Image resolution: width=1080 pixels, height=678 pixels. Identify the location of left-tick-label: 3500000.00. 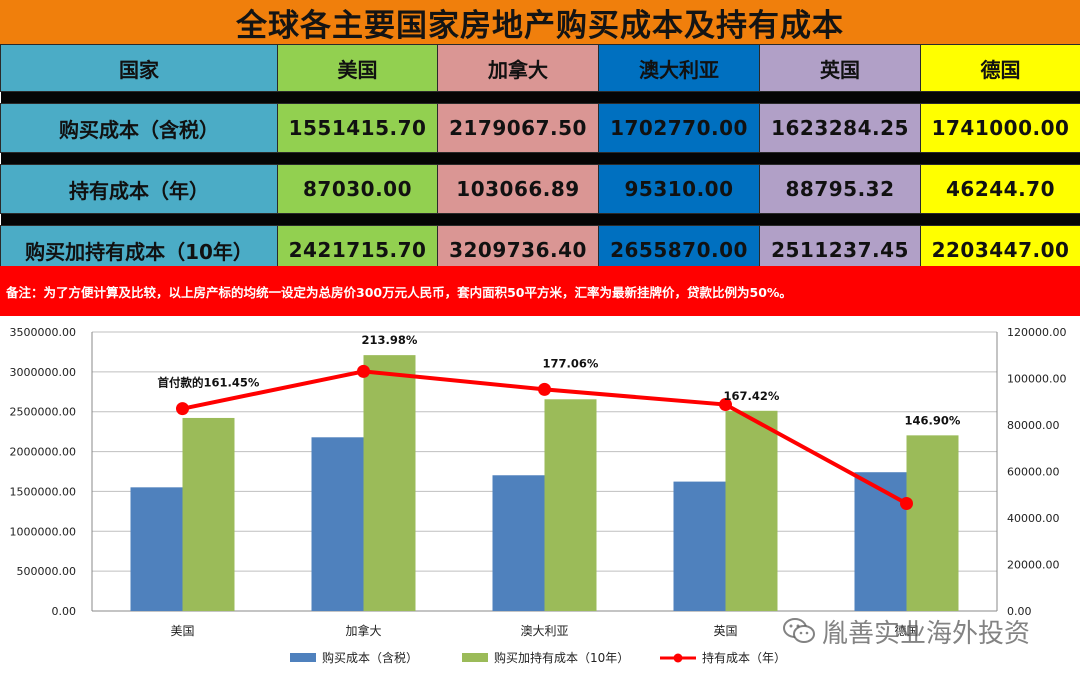
(43, 332).